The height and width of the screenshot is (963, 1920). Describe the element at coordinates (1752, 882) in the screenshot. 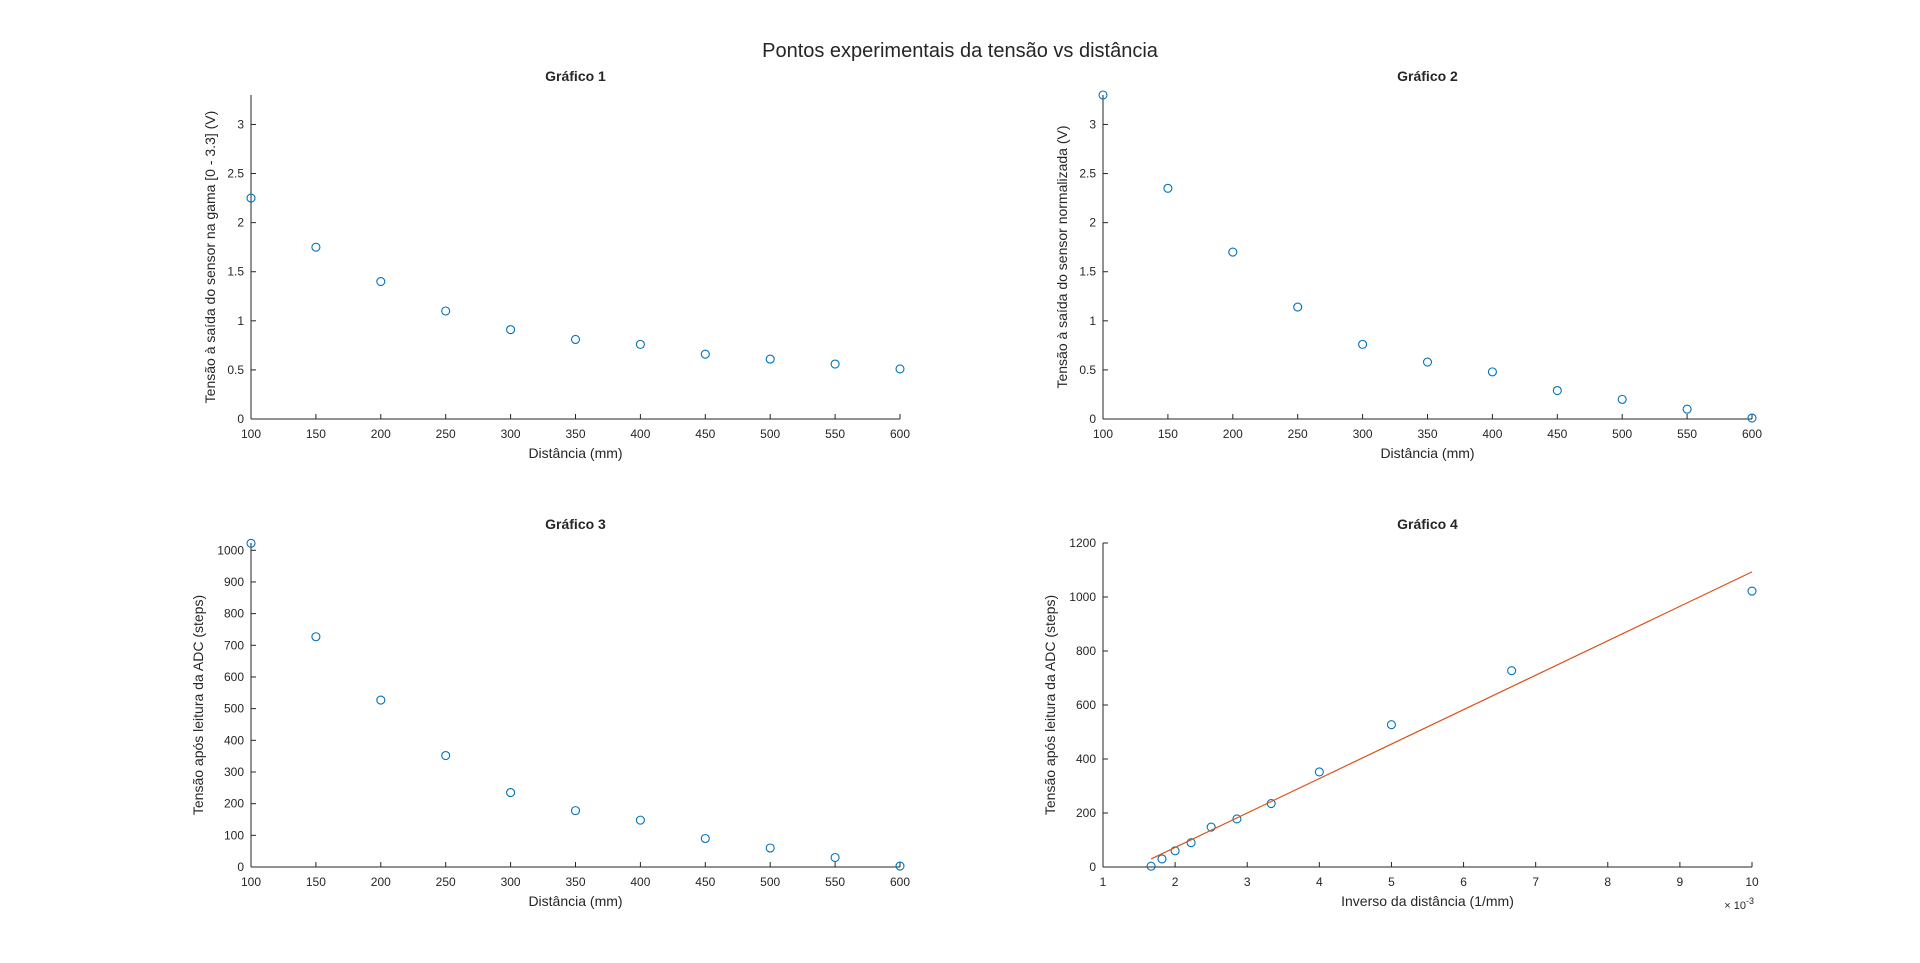

I see `x-tick-label: 10` at that location.